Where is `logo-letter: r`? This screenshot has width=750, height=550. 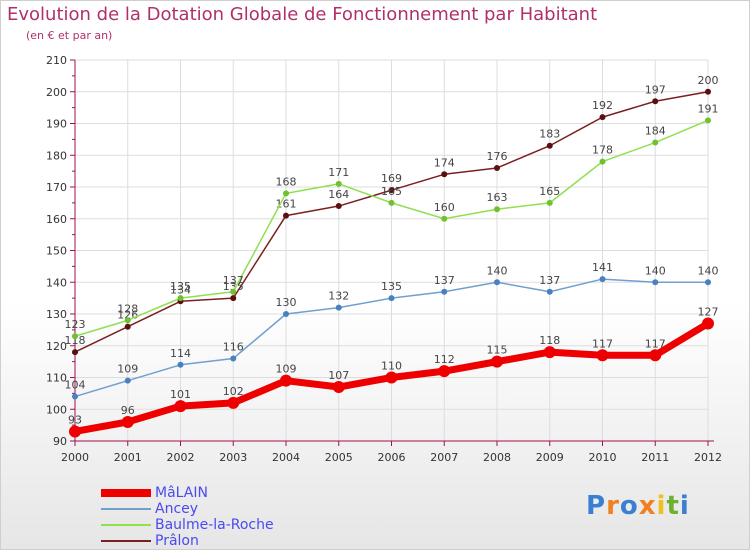 logo-letter: r is located at coordinates (613, 506).